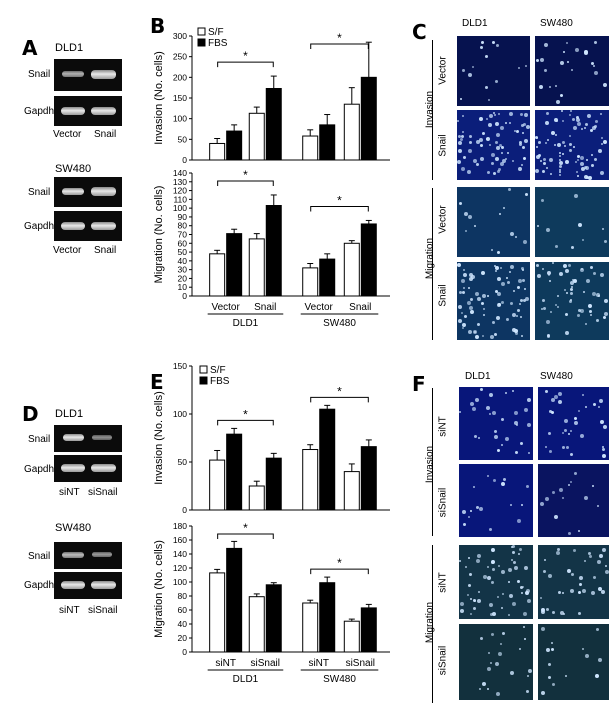 Image resolution: width=613 pixels, height=707 pixels. I want to click on western-blot-image, so click(88, 468).